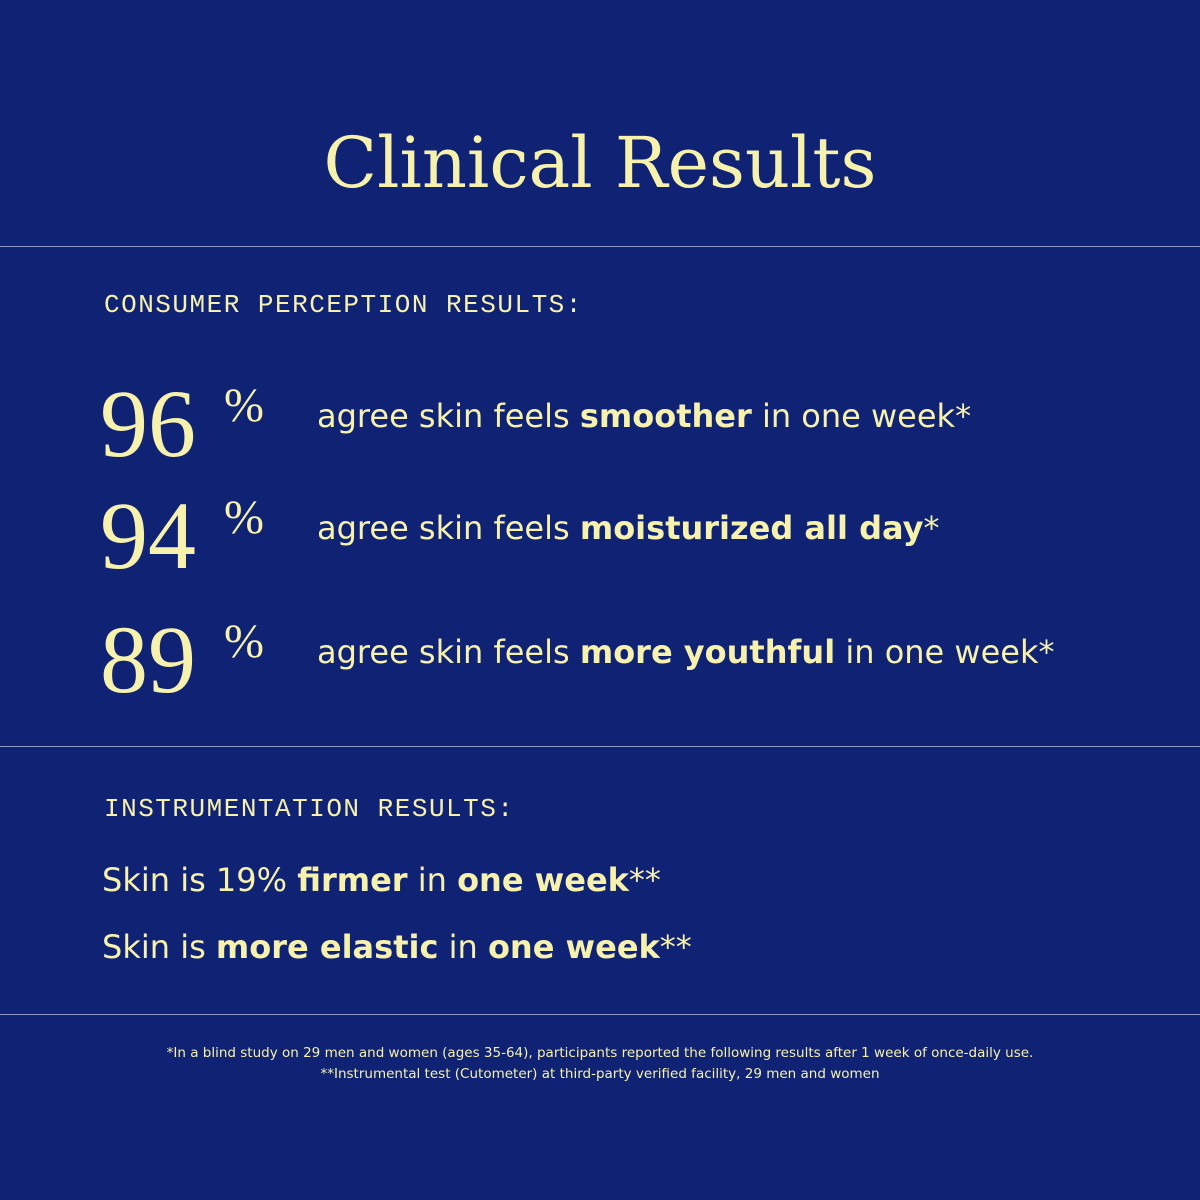 Image resolution: width=1200 pixels, height=1200 pixels. What do you see at coordinates (159, 947) in the screenshot?
I see `text: Skin is` at bounding box center [159, 947].